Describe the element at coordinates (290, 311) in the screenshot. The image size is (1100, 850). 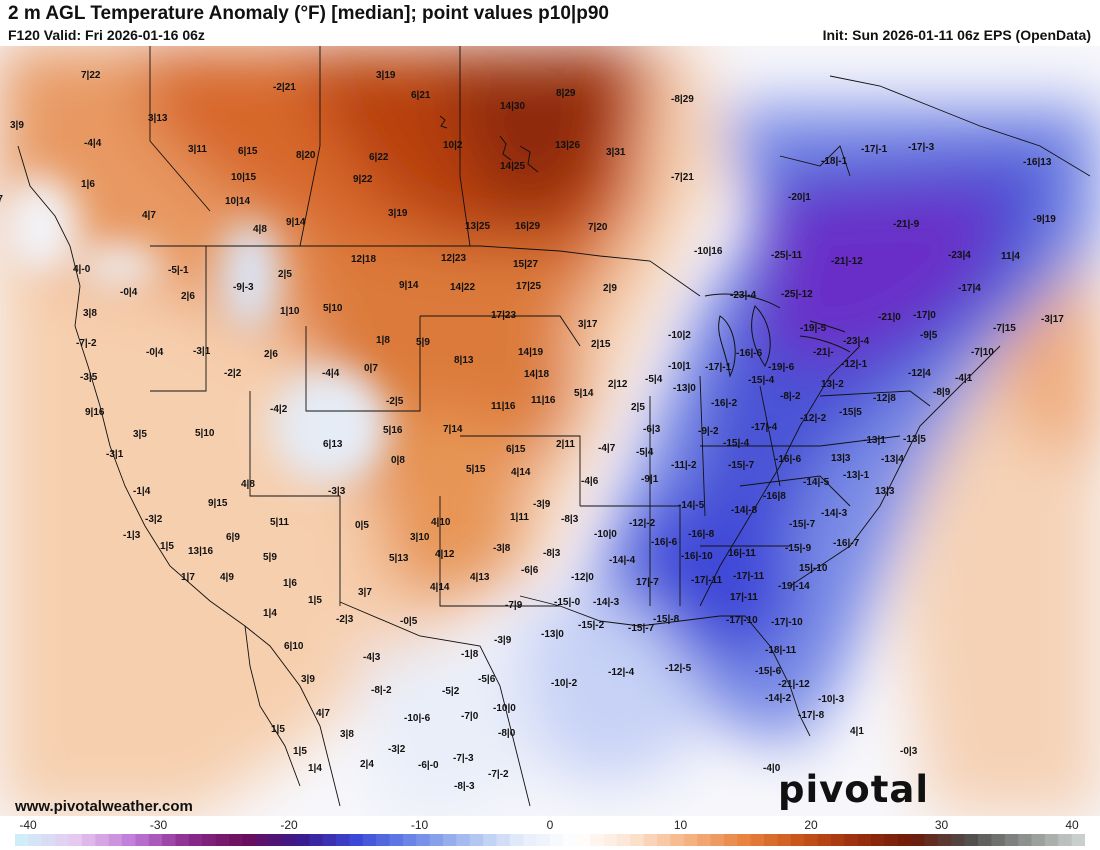
I see `point-value-label: 1|10` at that location.